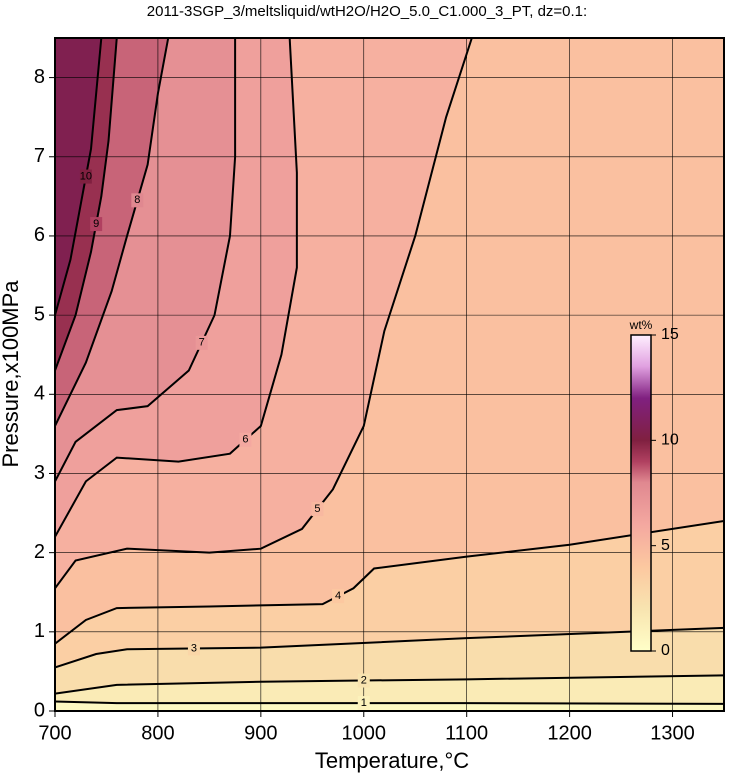 Image resolution: width=734 pixels, height=781 pixels. What do you see at coordinates (466, 733) in the screenshot?
I see `x-tick-label: 1100` at bounding box center [466, 733].